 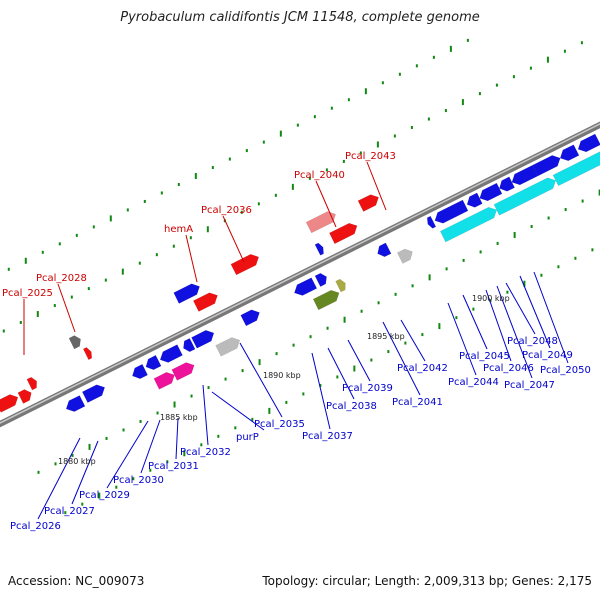 What do you see at coordinates (205, 452) in the screenshot?
I see `gene-label-pcal_2032: Pcal_2032` at bounding box center [205, 452].